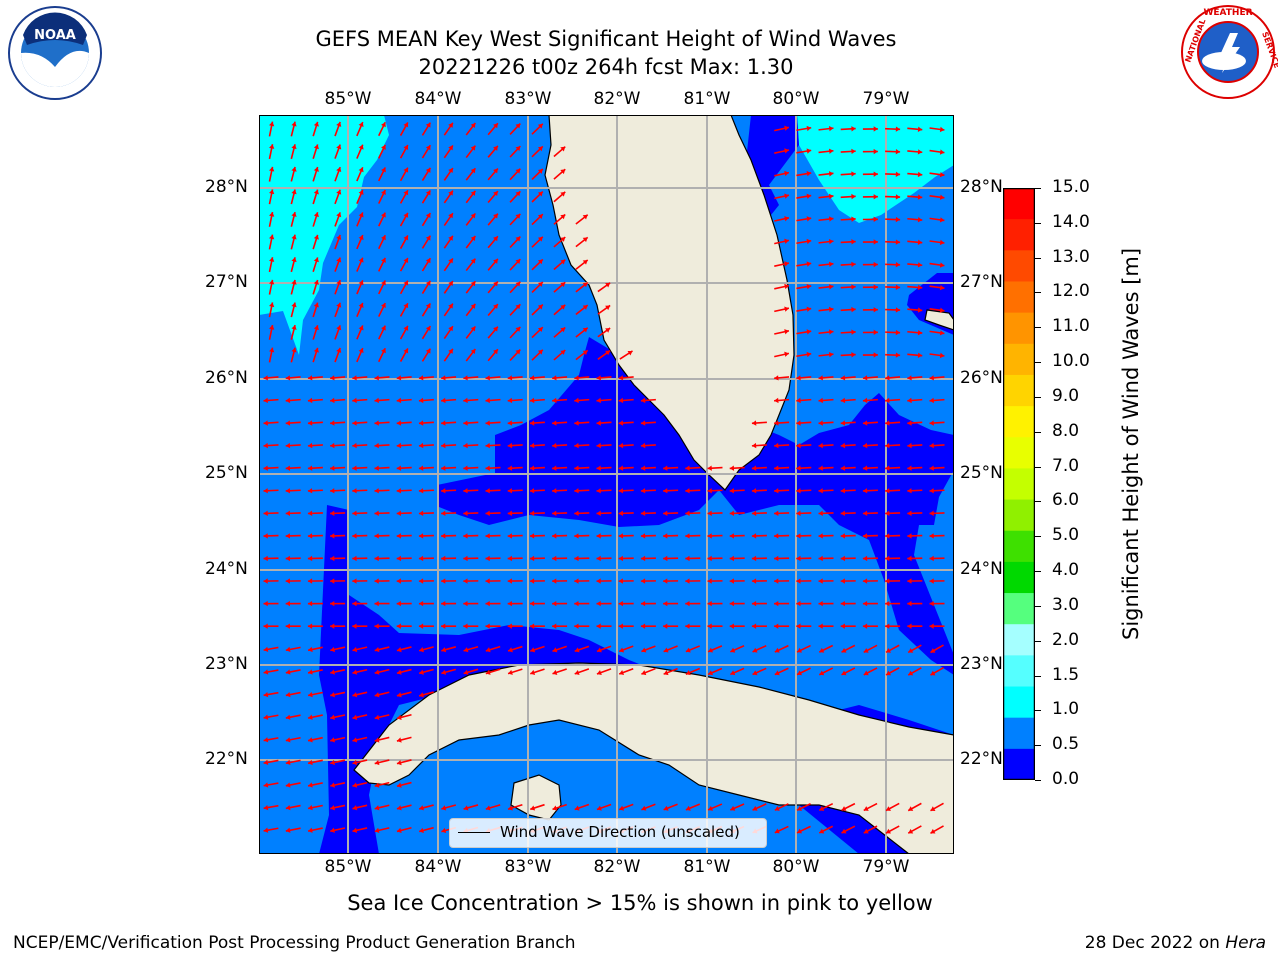 The height and width of the screenshot is (960, 1280). What do you see at coordinates (886, 867) in the screenshot?
I see `lon-label-bottom: 79°W` at bounding box center [886, 867].